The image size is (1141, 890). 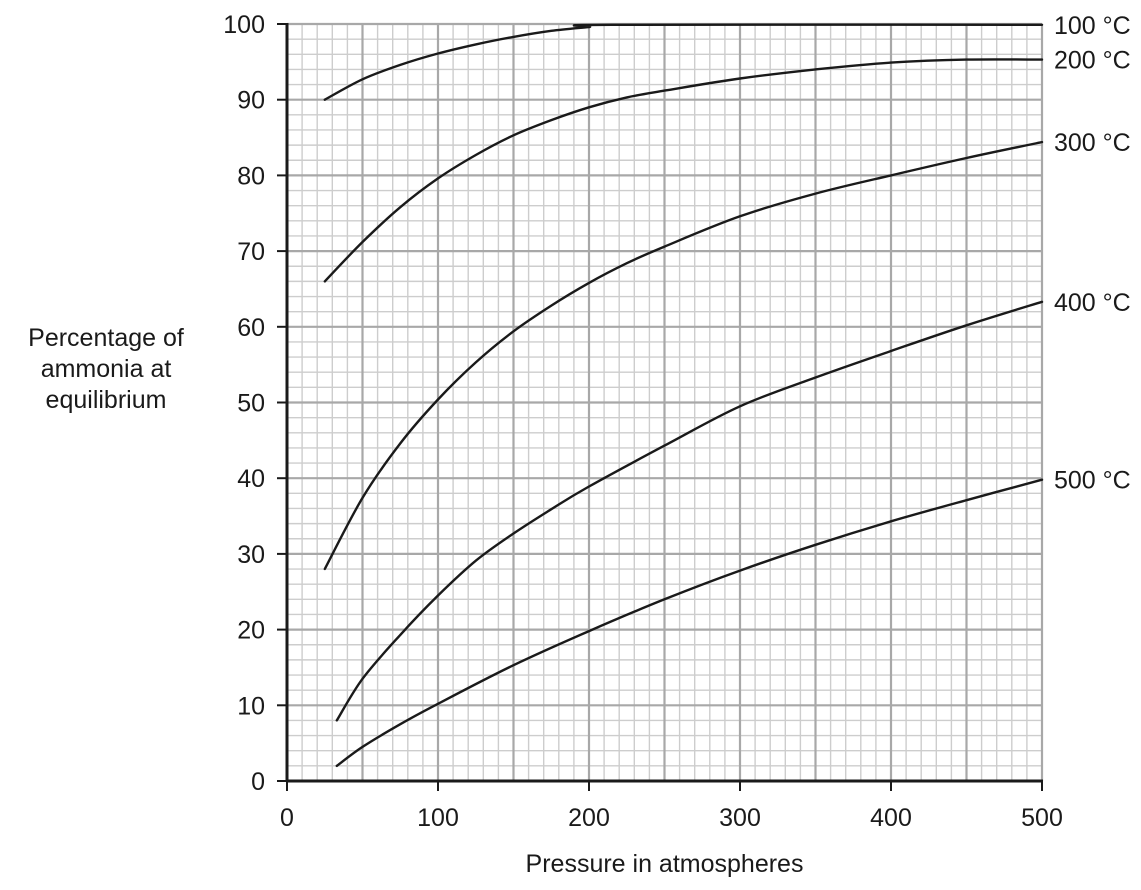 What do you see at coordinates (251, 479) in the screenshot?
I see `y-tick-label: 40` at bounding box center [251, 479].